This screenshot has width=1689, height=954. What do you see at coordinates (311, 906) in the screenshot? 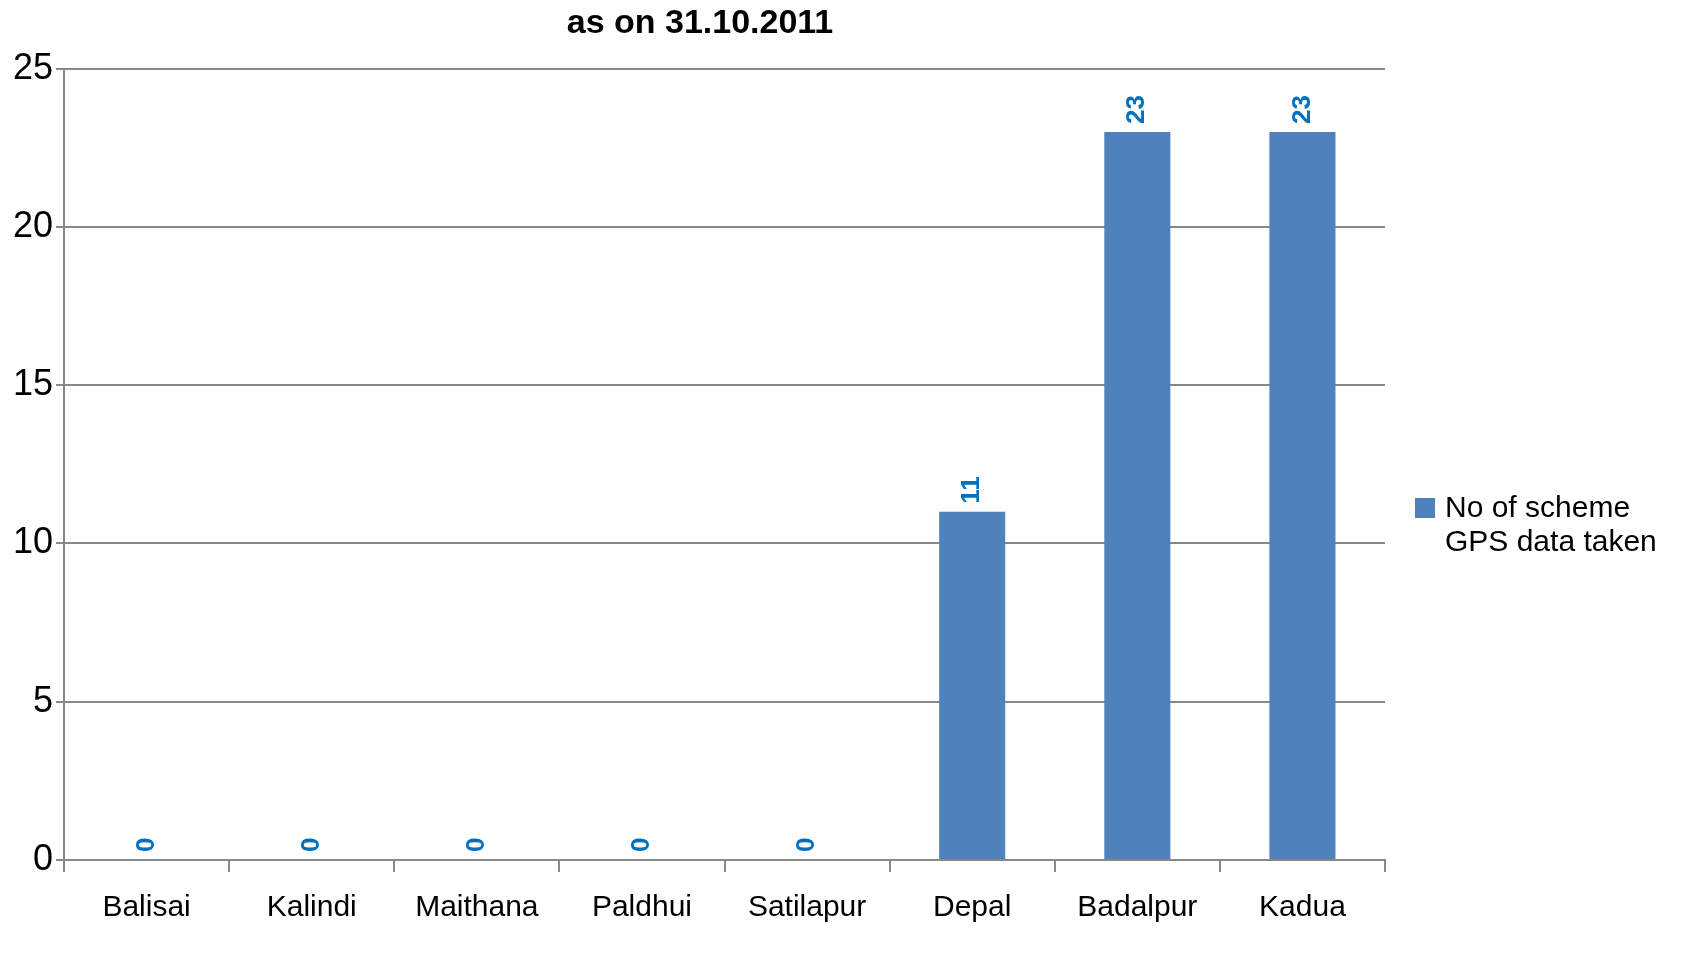
I see `x-tick-label: Kalindi` at bounding box center [311, 906].